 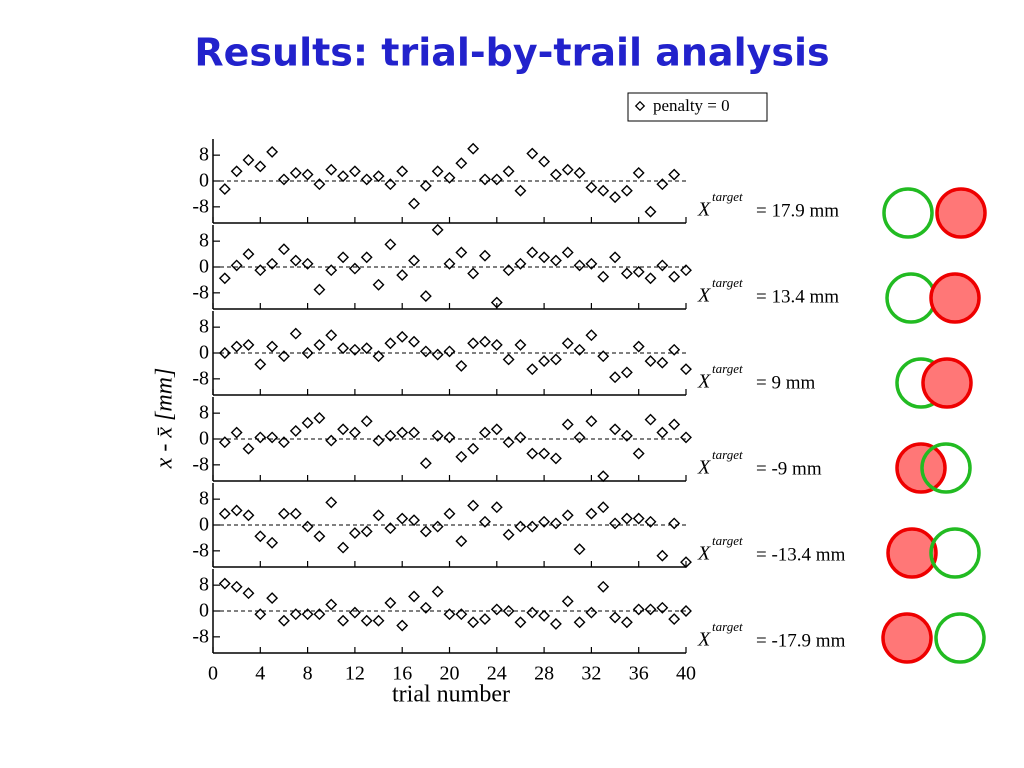 I want to click on x-tick-label: 20, so click(x=450, y=674).